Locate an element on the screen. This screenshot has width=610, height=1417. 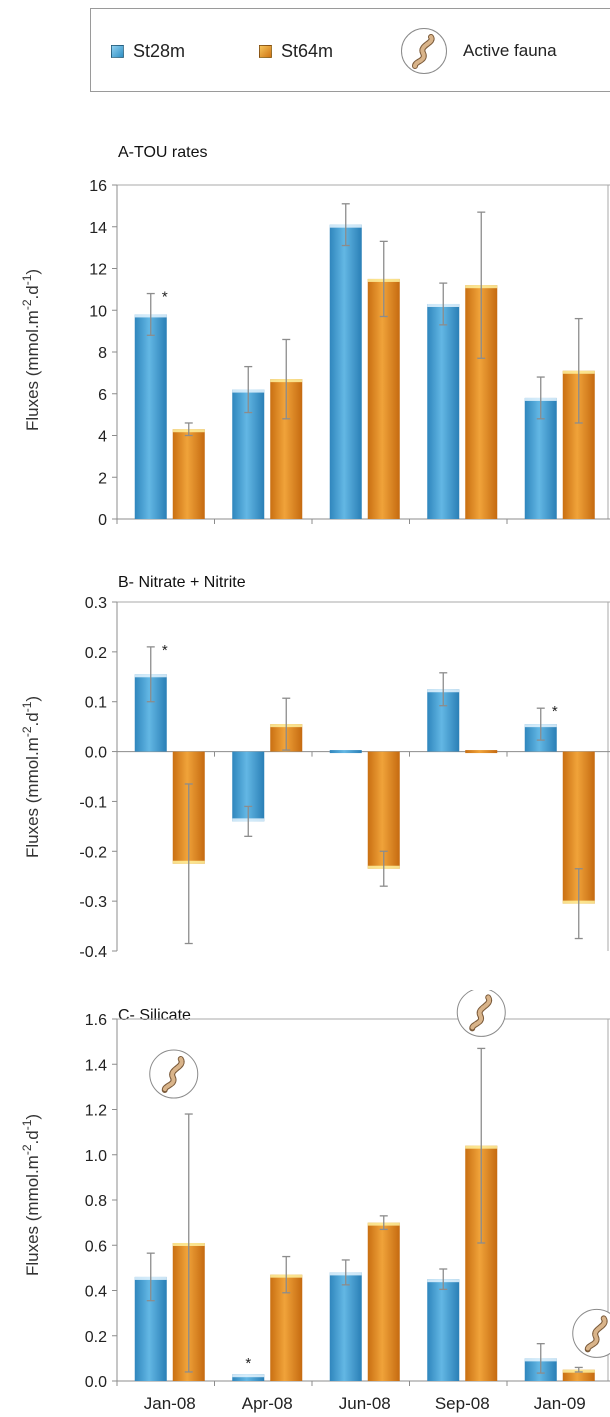
y-tick-label: 14 is located at coordinates (98, 228).